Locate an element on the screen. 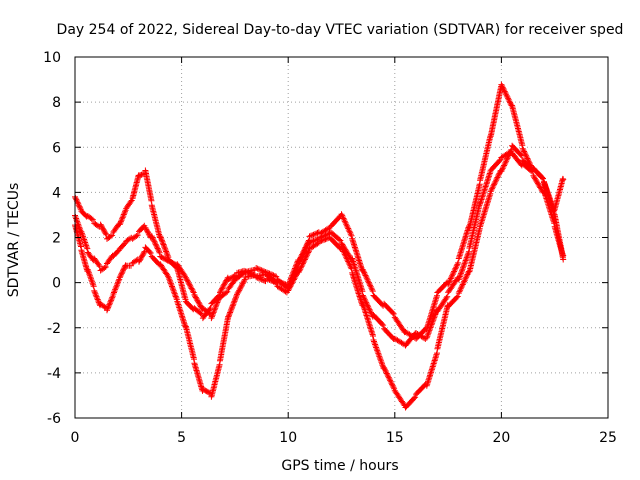 The width and height of the screenshot is (640, 480). x-tick-label: 0 is located at coordinates (75, 438).